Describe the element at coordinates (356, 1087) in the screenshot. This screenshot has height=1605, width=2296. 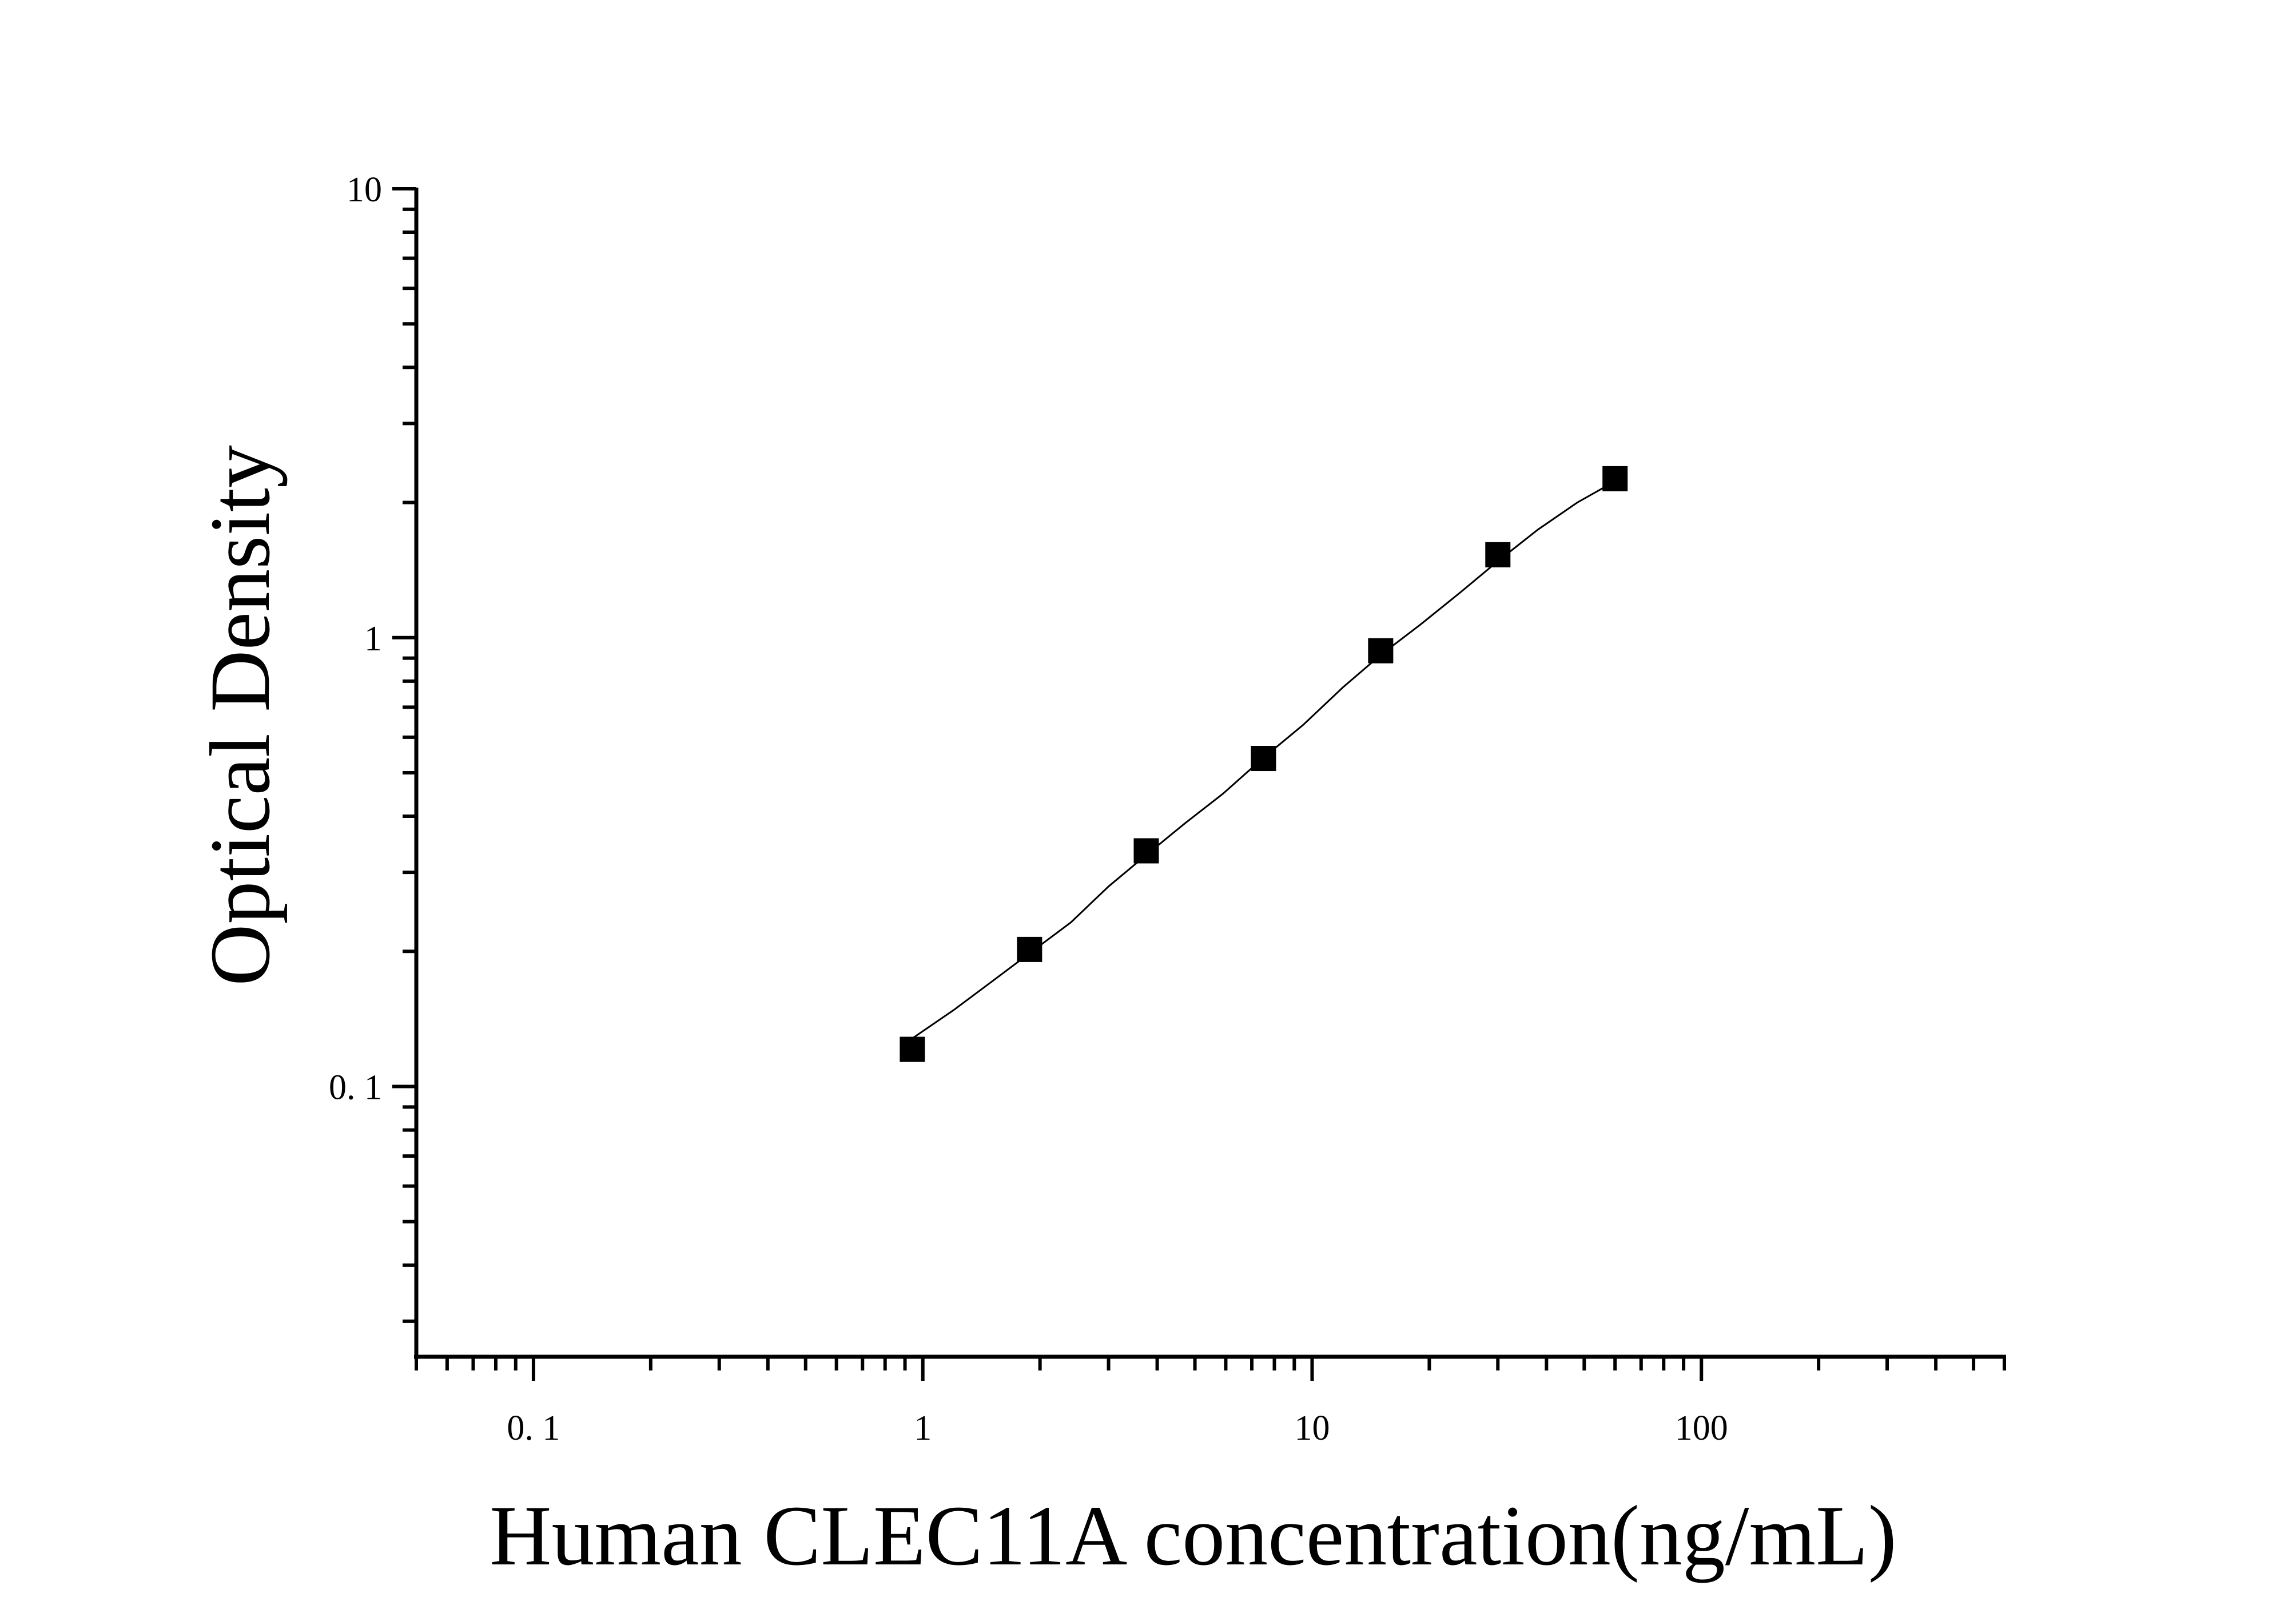
I see `y-tick-label: 0. 1` at that location.